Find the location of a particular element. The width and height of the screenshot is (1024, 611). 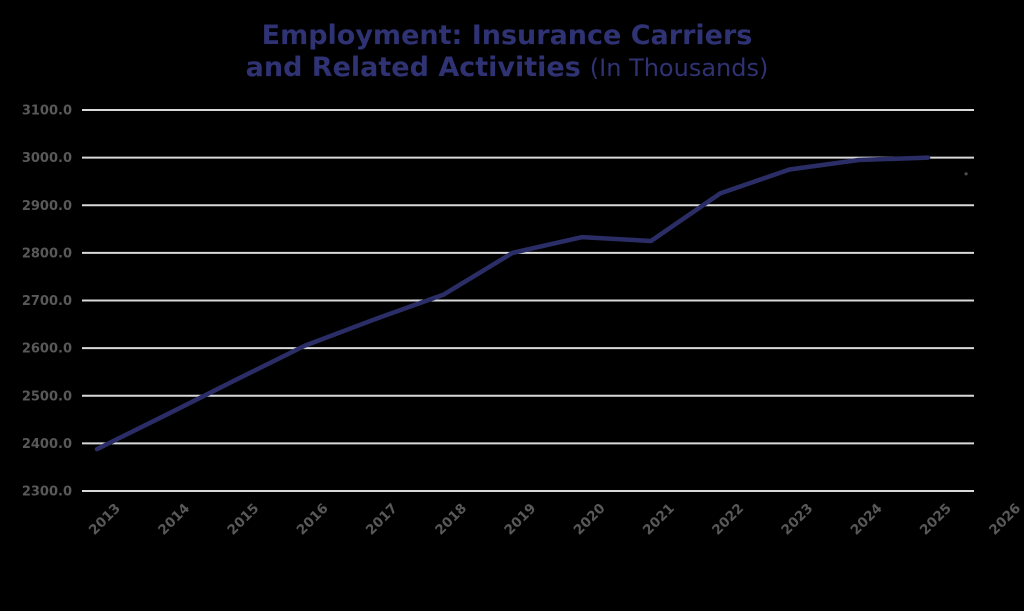

svg-text: 2018 is located at coordinates (451, 520).